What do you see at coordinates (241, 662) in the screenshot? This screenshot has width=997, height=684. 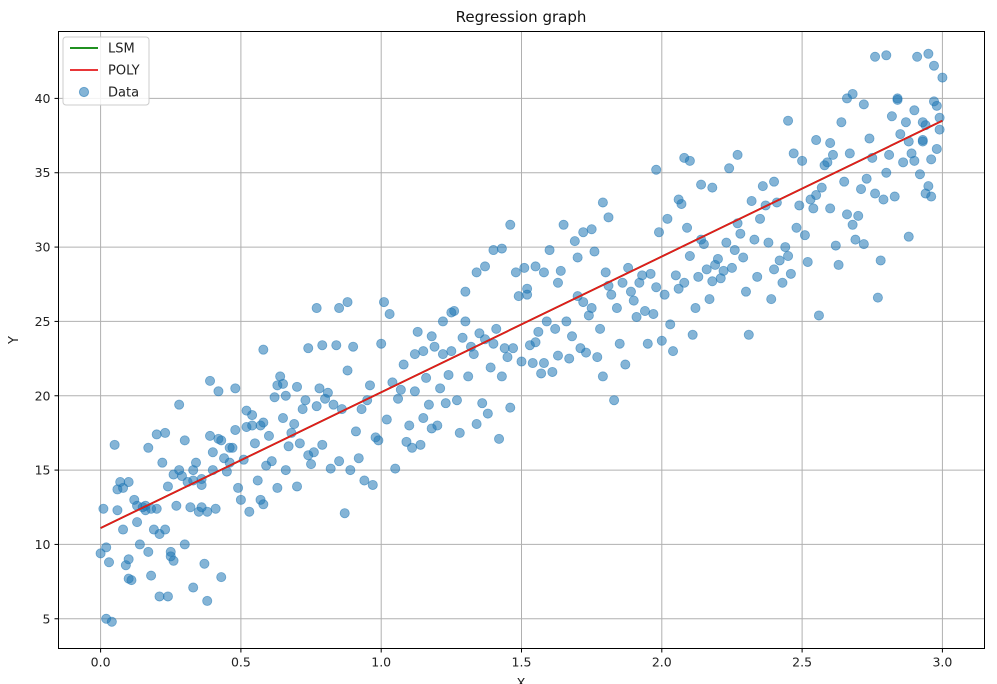 I see `x-tick-label: 0.5` at bounding box center [241, 662].